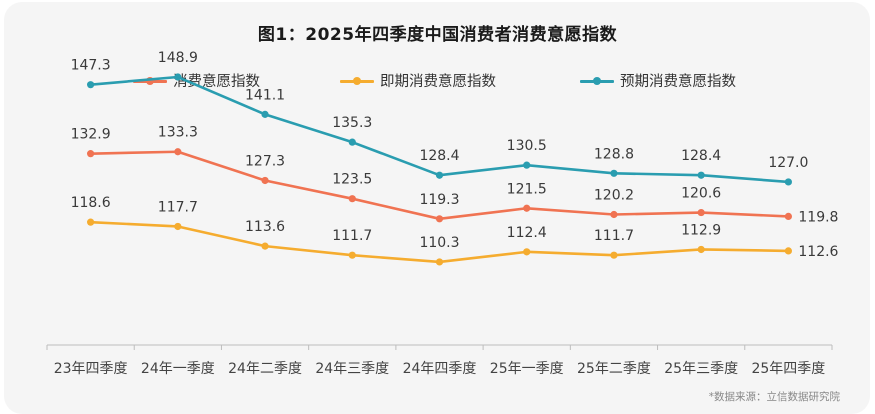 The image size is (875, 414). I want to click on legend-swatch-immediate-index, so click(357, 81).